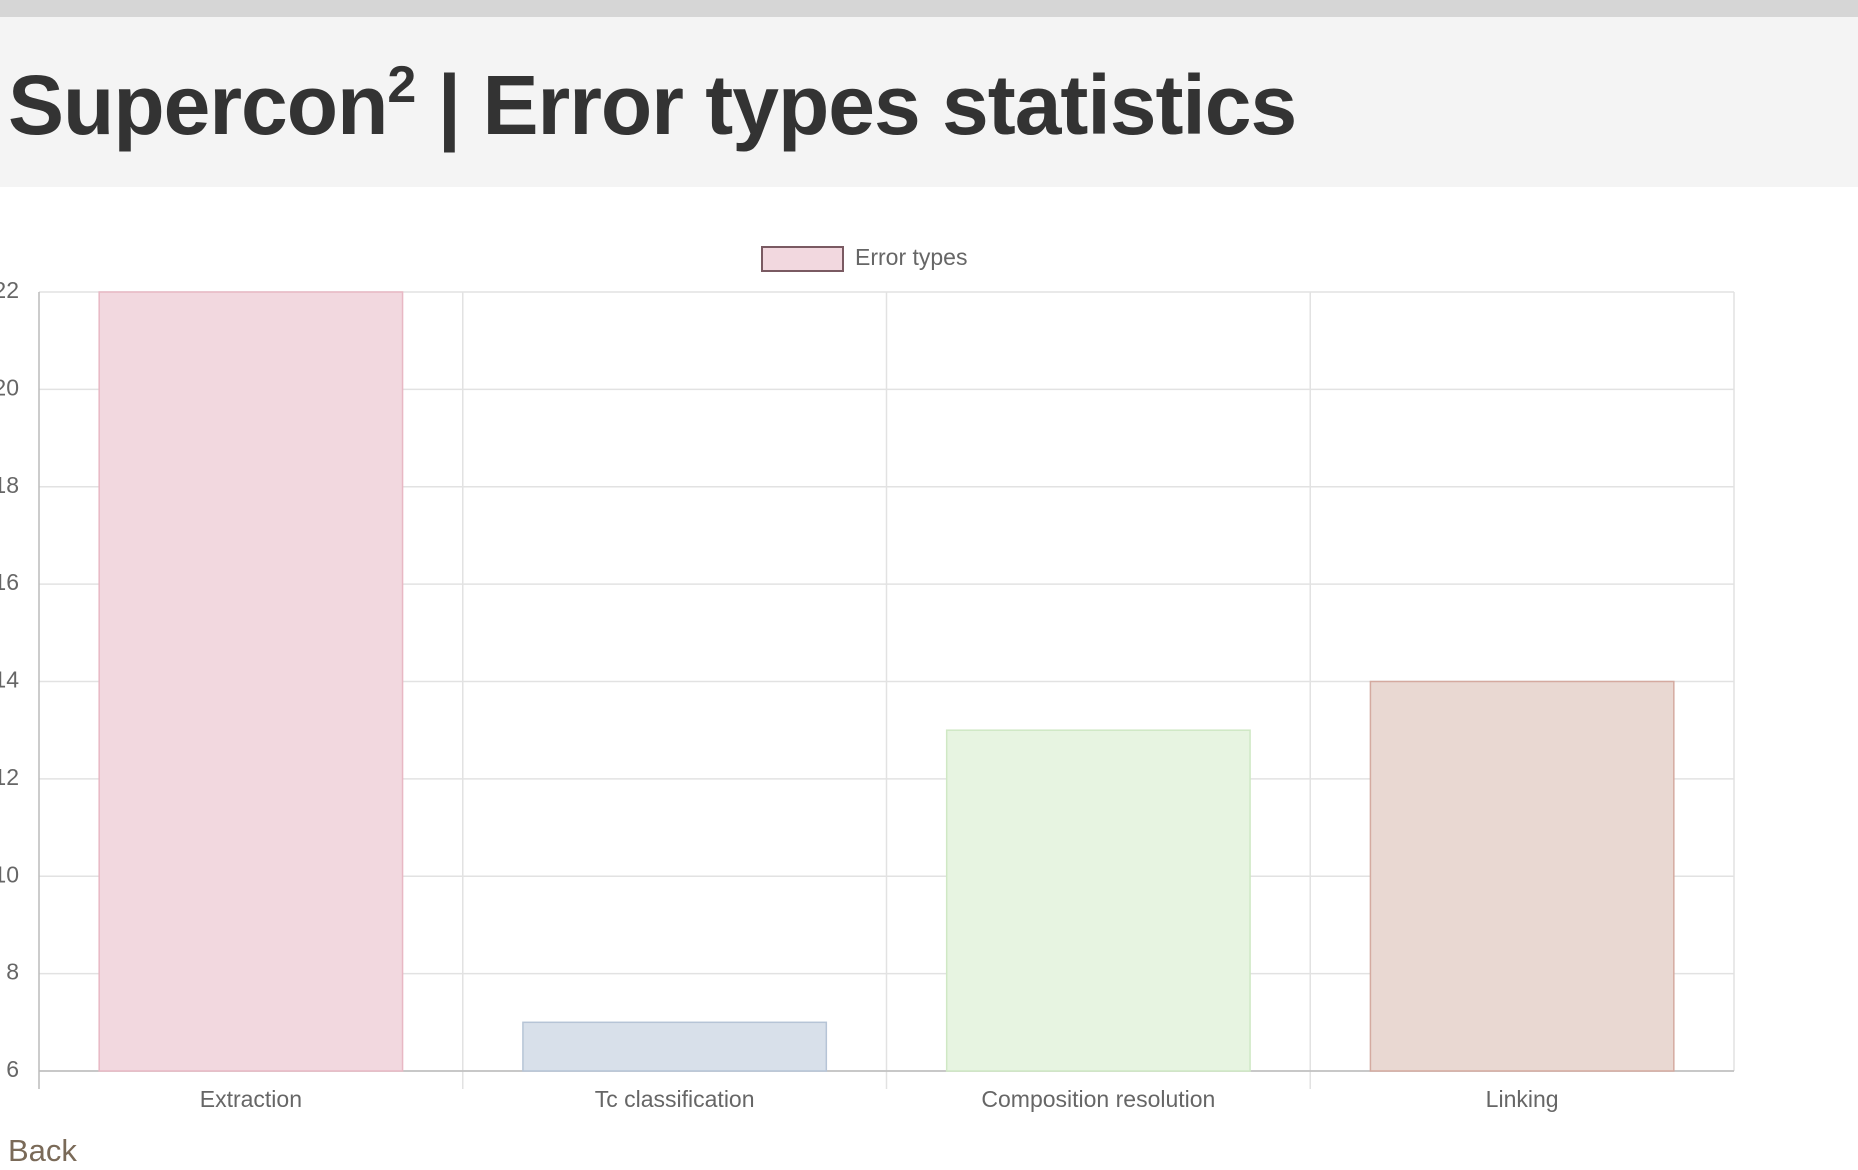 The height and width of the screenshot is (1170, 1858). I want to click on y-tick-label: 16, so click(9, 582).